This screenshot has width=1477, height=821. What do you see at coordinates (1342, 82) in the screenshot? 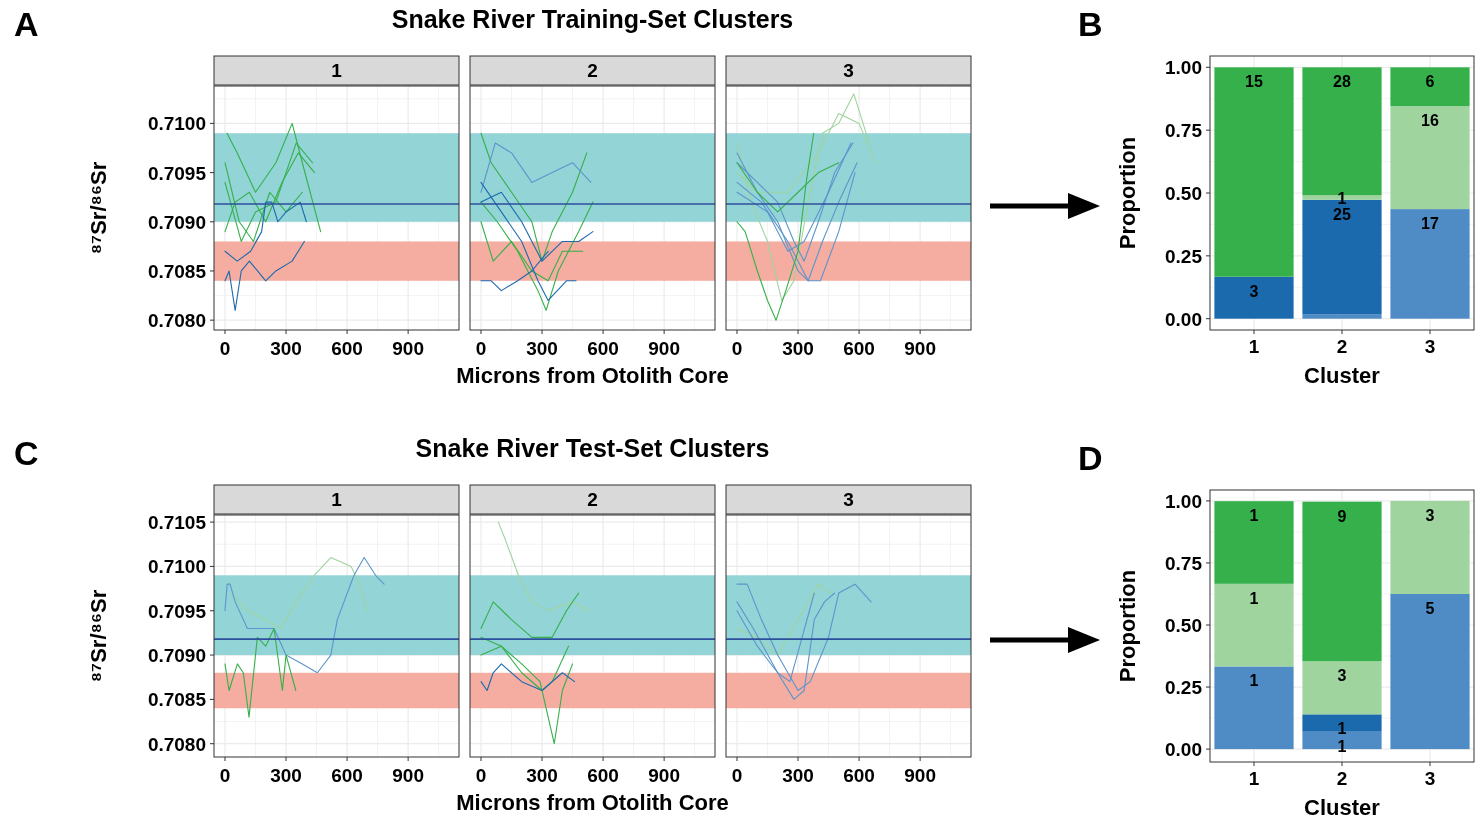
I see `annotation: 28` at bounding box center [1342, 82].